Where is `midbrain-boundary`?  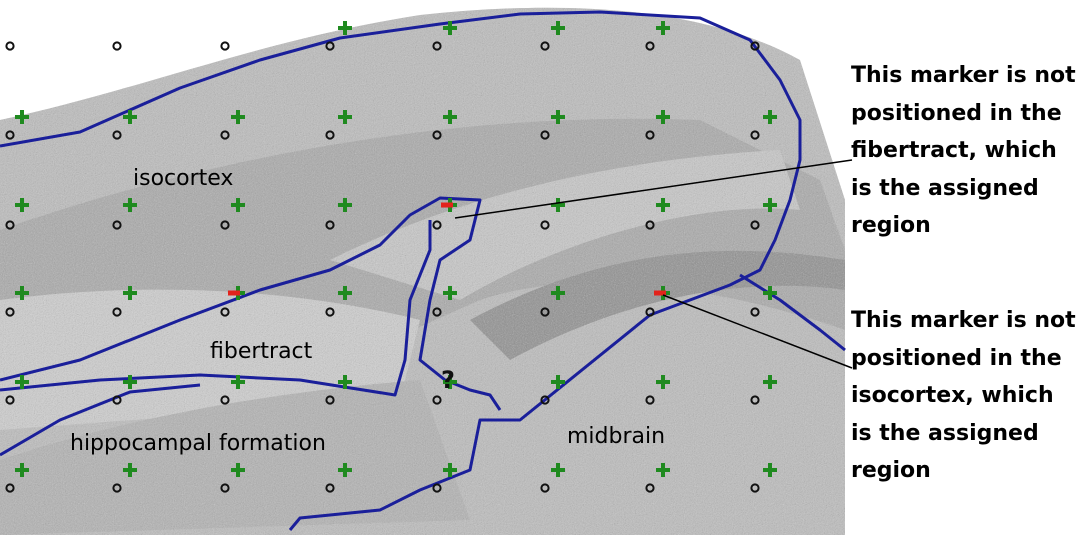 midbrain-boundary is located at coordinates (792, 312).